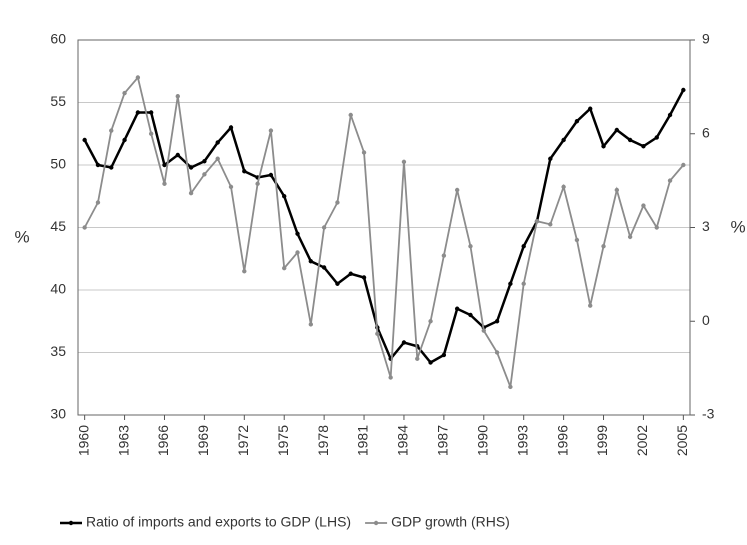  What do you see at coordinates (602, 440) in the screenshot?
I see `x-tick-label: 1999` at bounding box center [602, 440].